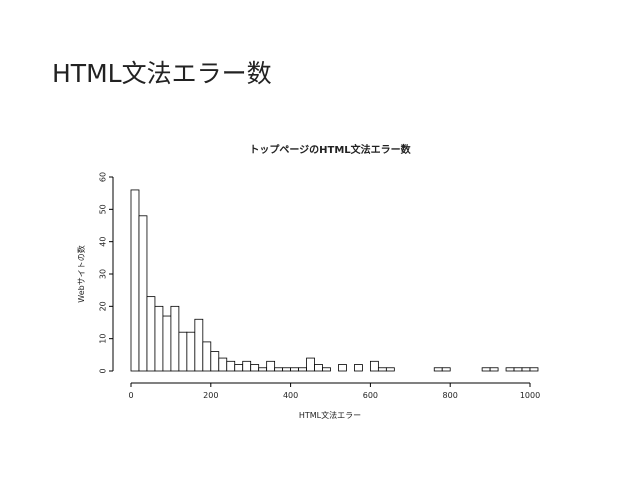 The image size is (638, 483). I want to click on x-tick-label: 600, so click(370, 395).